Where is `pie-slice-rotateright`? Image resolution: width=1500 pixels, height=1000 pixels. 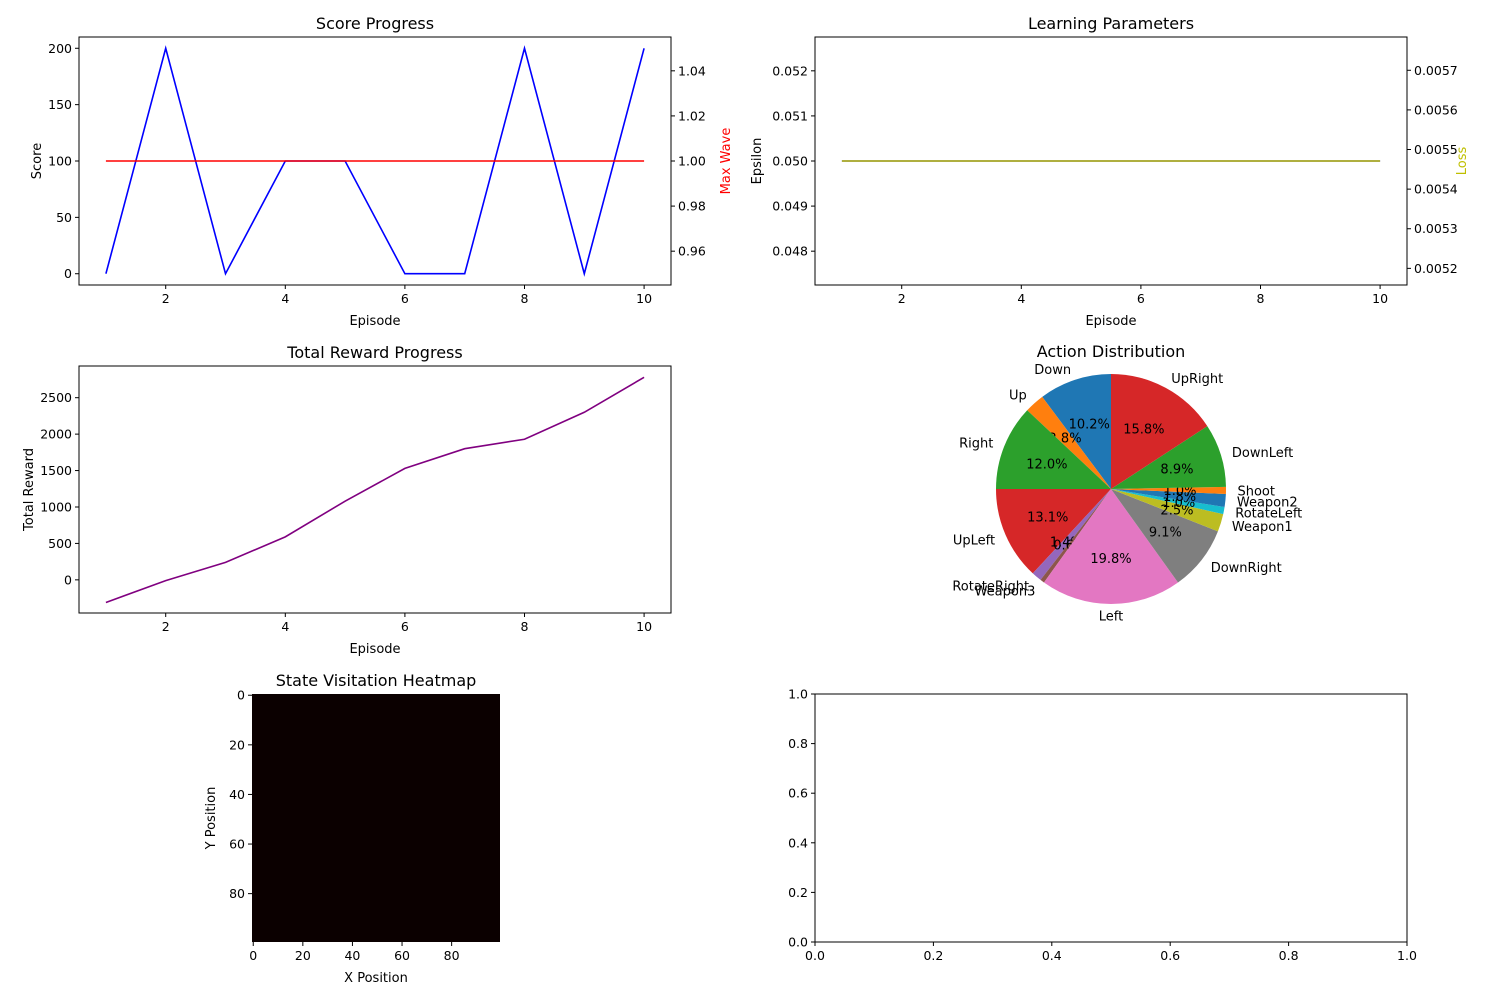
pie-slice-rotateright is located at coordinates (1071, 534).